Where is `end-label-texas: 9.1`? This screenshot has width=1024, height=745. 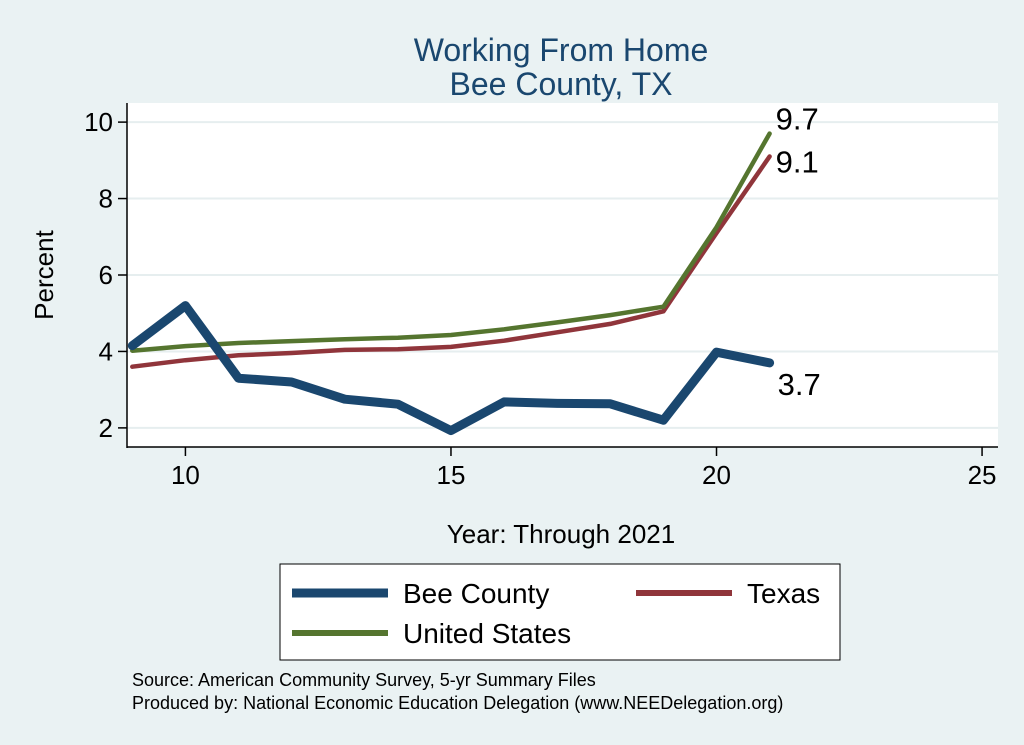 end-label-texas: 9.1 is located at coordinates (797, 162).